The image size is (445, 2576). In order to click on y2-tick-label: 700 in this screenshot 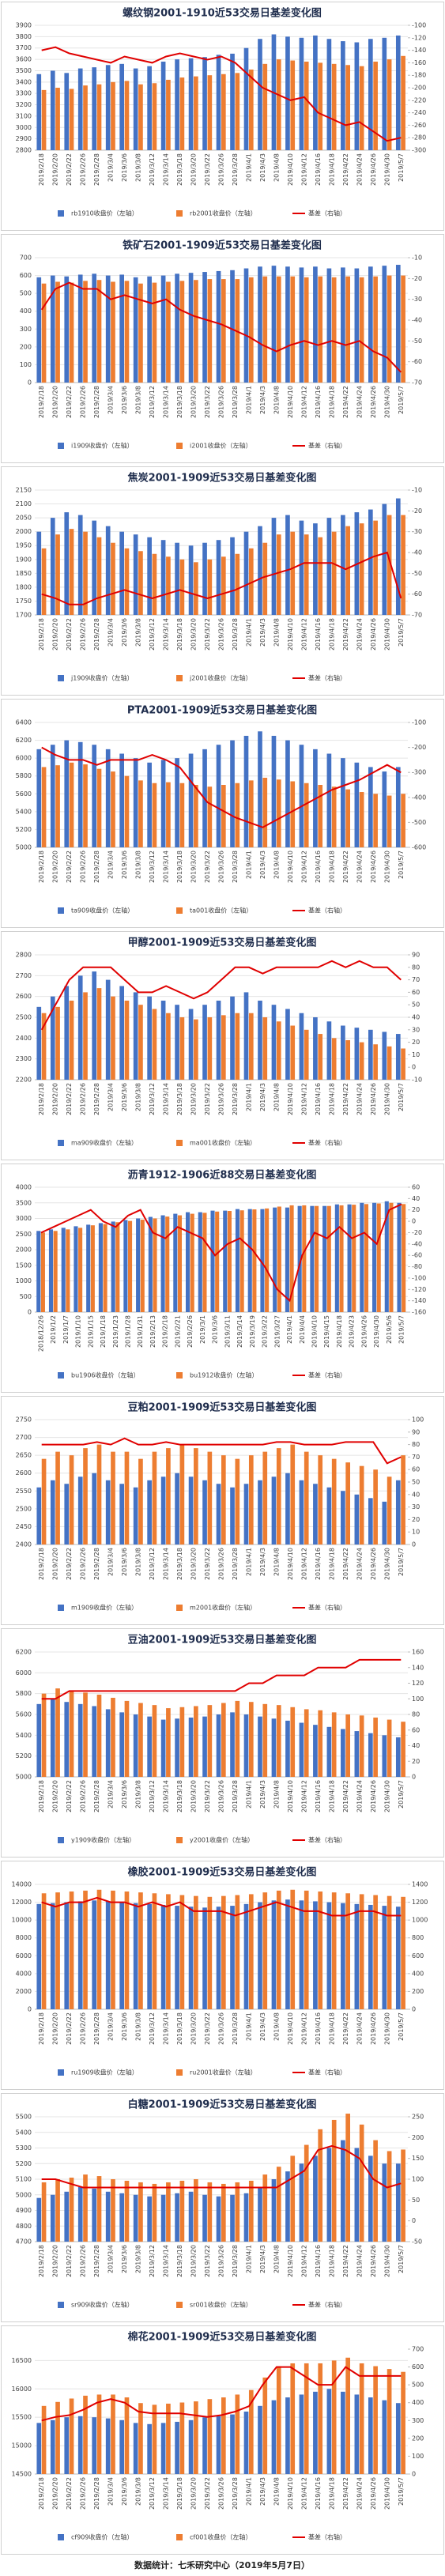, I will do `click(418, 2349)`.